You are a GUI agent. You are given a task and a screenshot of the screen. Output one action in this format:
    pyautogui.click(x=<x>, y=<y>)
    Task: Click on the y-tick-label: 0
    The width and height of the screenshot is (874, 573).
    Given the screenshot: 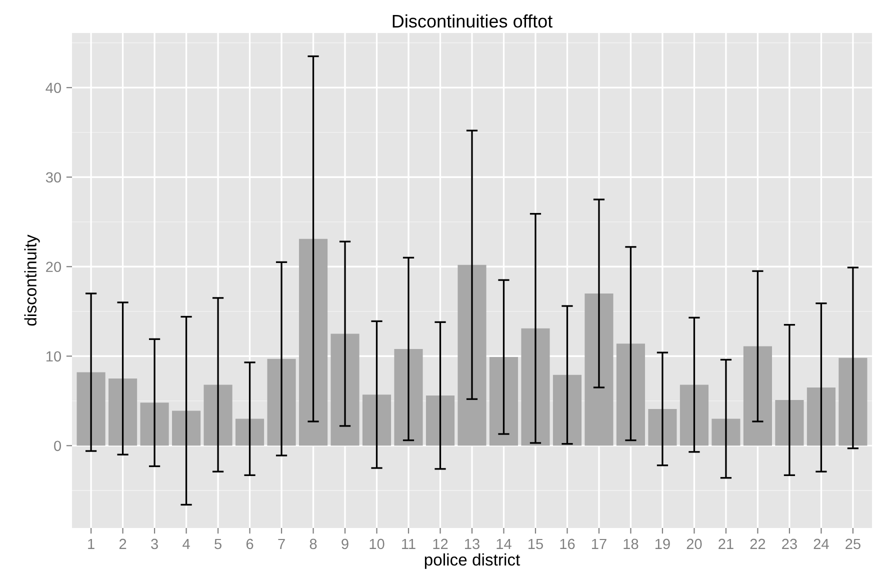 What is the action you would take?
    pyautogui.click(x=58, y=446)
    